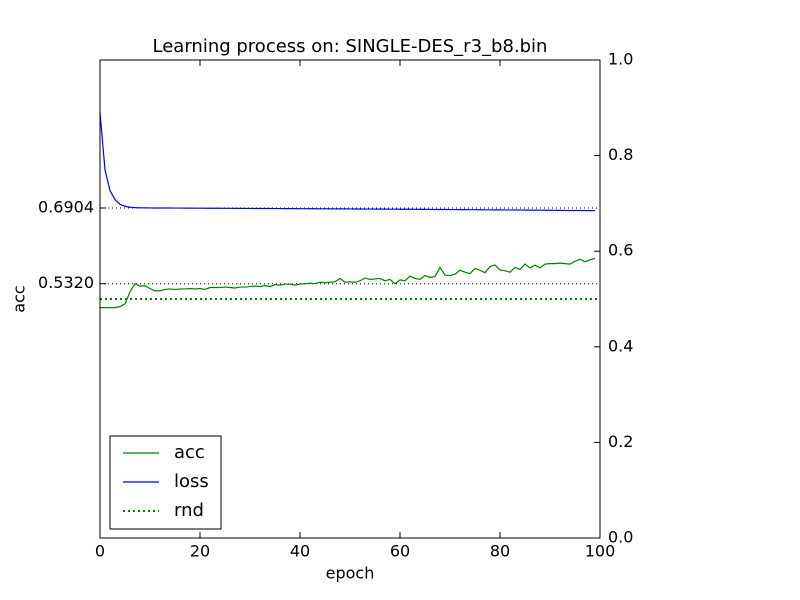 The width and height of the screenshot is (800, 600). I want to click on y2-tick-label: 0.8, so click(620, 154).